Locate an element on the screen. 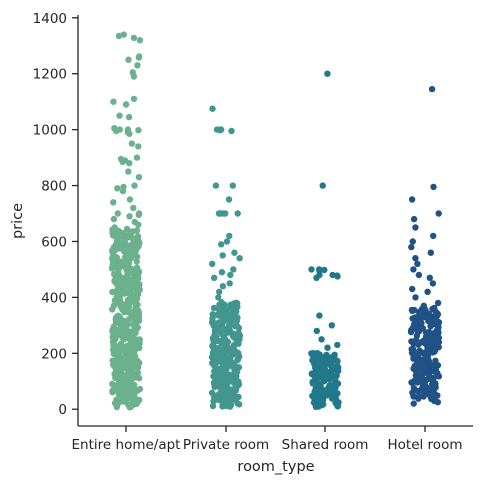 The width and height of the screenshot is (484, 484). y-tick-label: 1200 is located at coordinates (50, 75).